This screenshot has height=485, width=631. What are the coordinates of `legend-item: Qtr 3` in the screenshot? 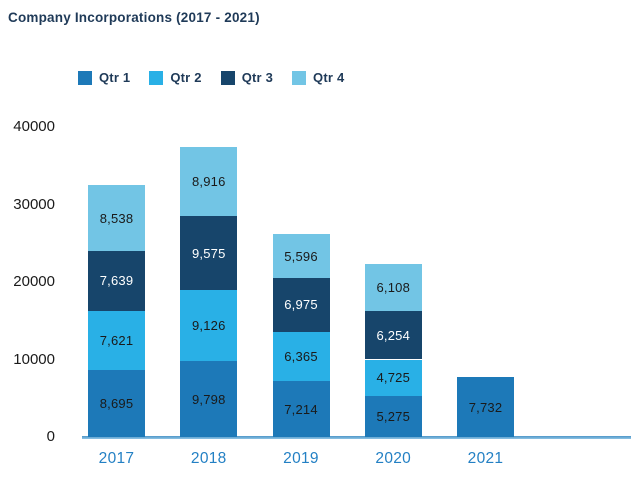 It's located at (247, 77).